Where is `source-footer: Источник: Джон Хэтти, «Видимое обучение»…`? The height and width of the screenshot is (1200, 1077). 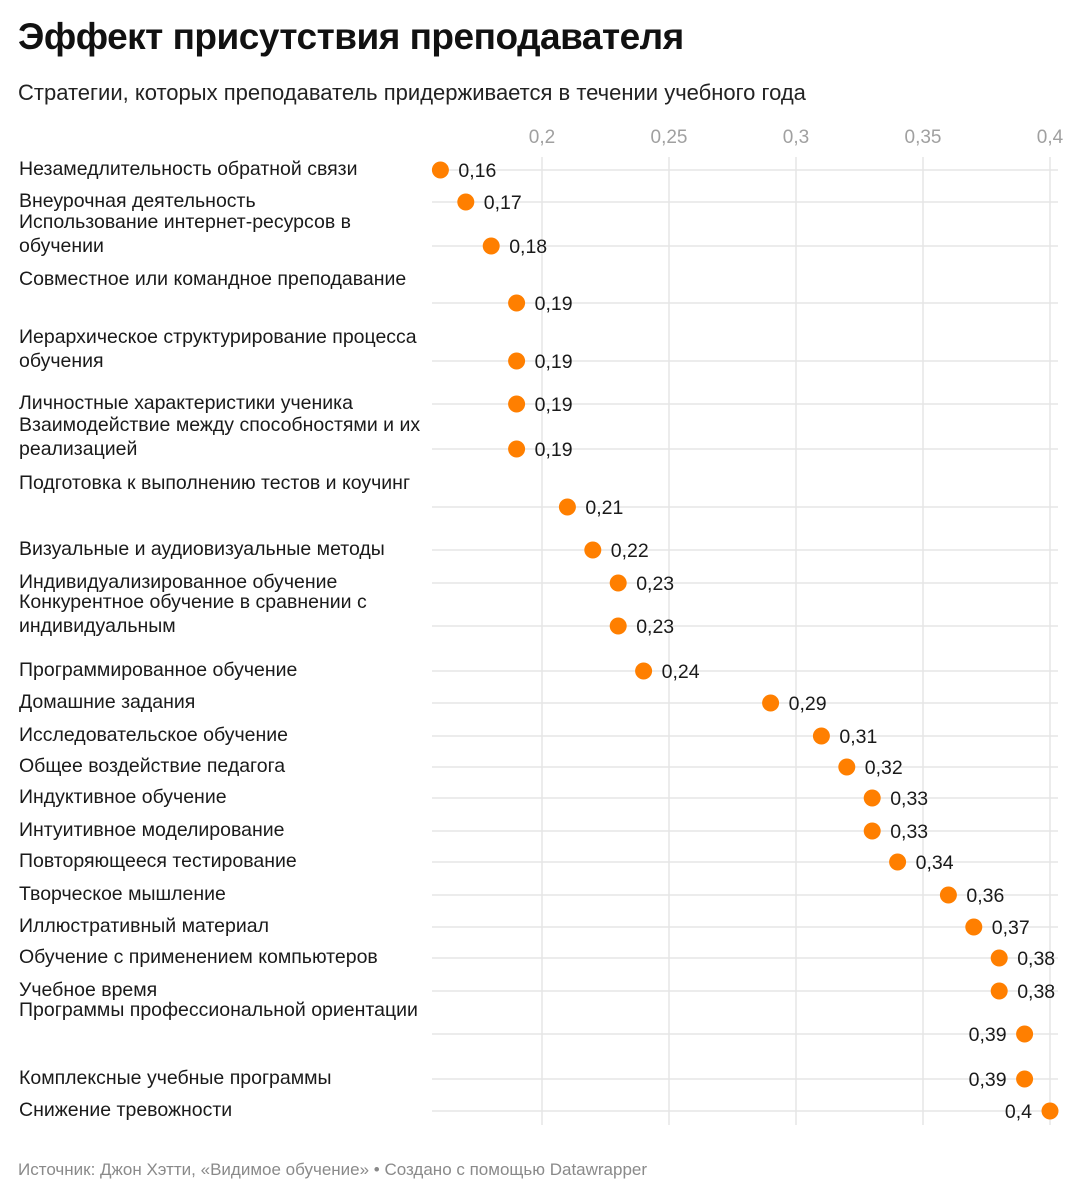 source-footer: Источник: Джон Хэтти, «Видимое обучение»… is located at coordinates (333, 1169).